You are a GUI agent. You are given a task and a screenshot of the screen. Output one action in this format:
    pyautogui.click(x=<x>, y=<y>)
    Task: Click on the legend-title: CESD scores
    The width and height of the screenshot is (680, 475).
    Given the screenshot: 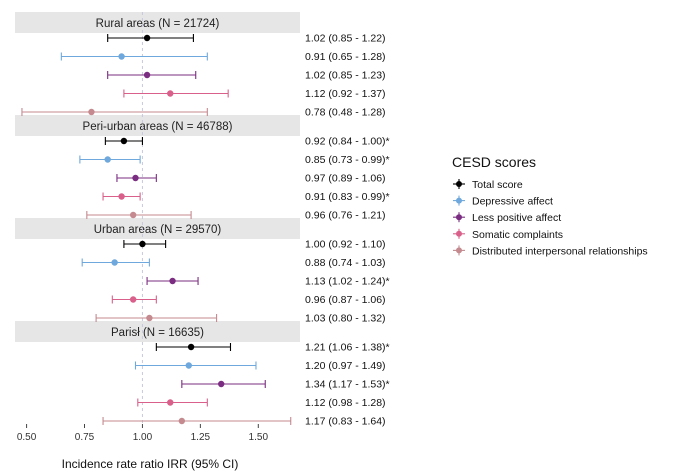 What is the action you would take?
    pyautogui.click(x=494, y=162)
    